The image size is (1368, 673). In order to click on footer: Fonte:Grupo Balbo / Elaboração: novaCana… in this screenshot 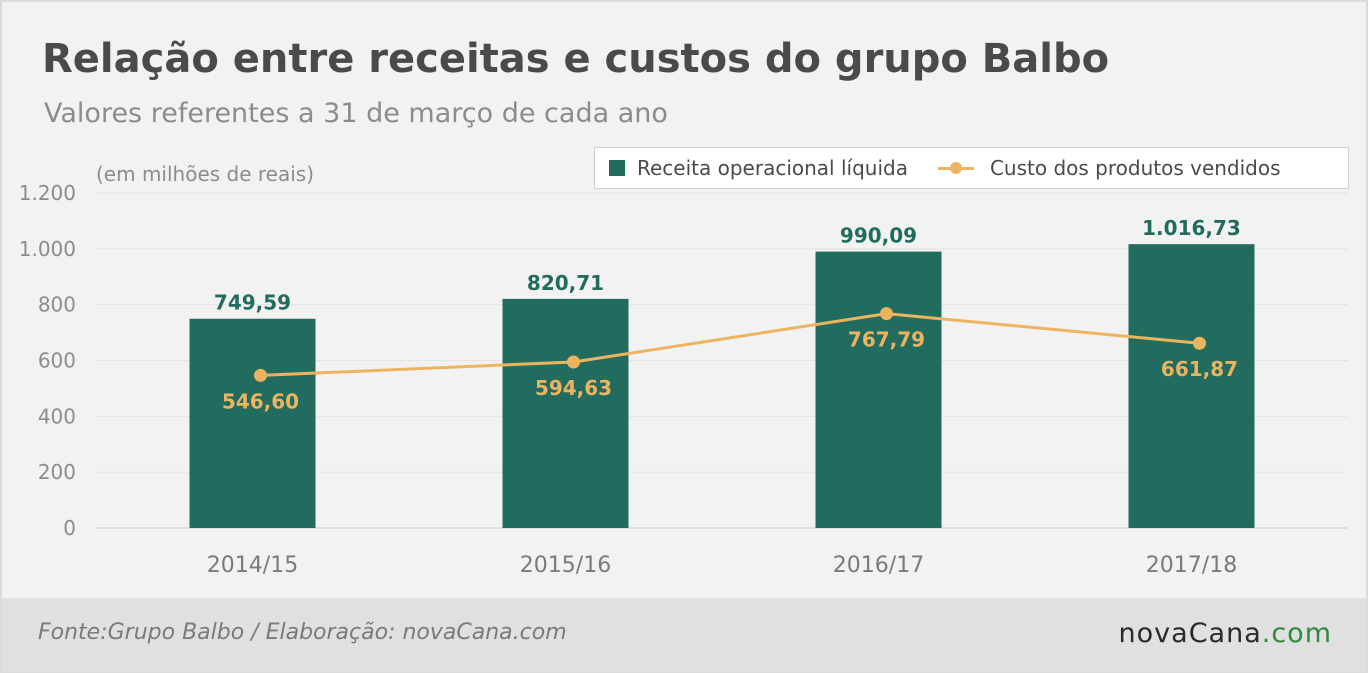, I will do `click(684, 634)`.